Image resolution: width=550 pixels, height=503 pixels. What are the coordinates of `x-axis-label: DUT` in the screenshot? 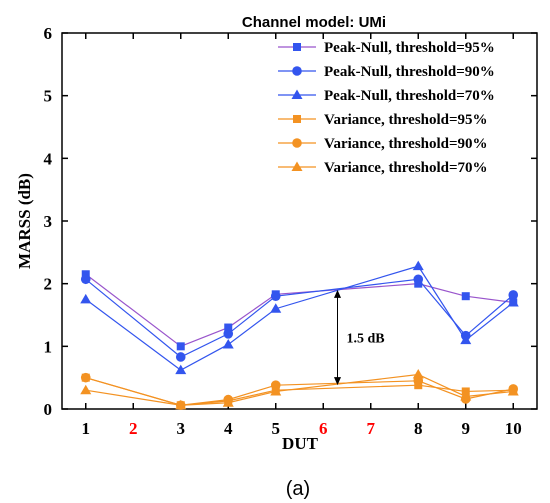 It's located at (300, 443).